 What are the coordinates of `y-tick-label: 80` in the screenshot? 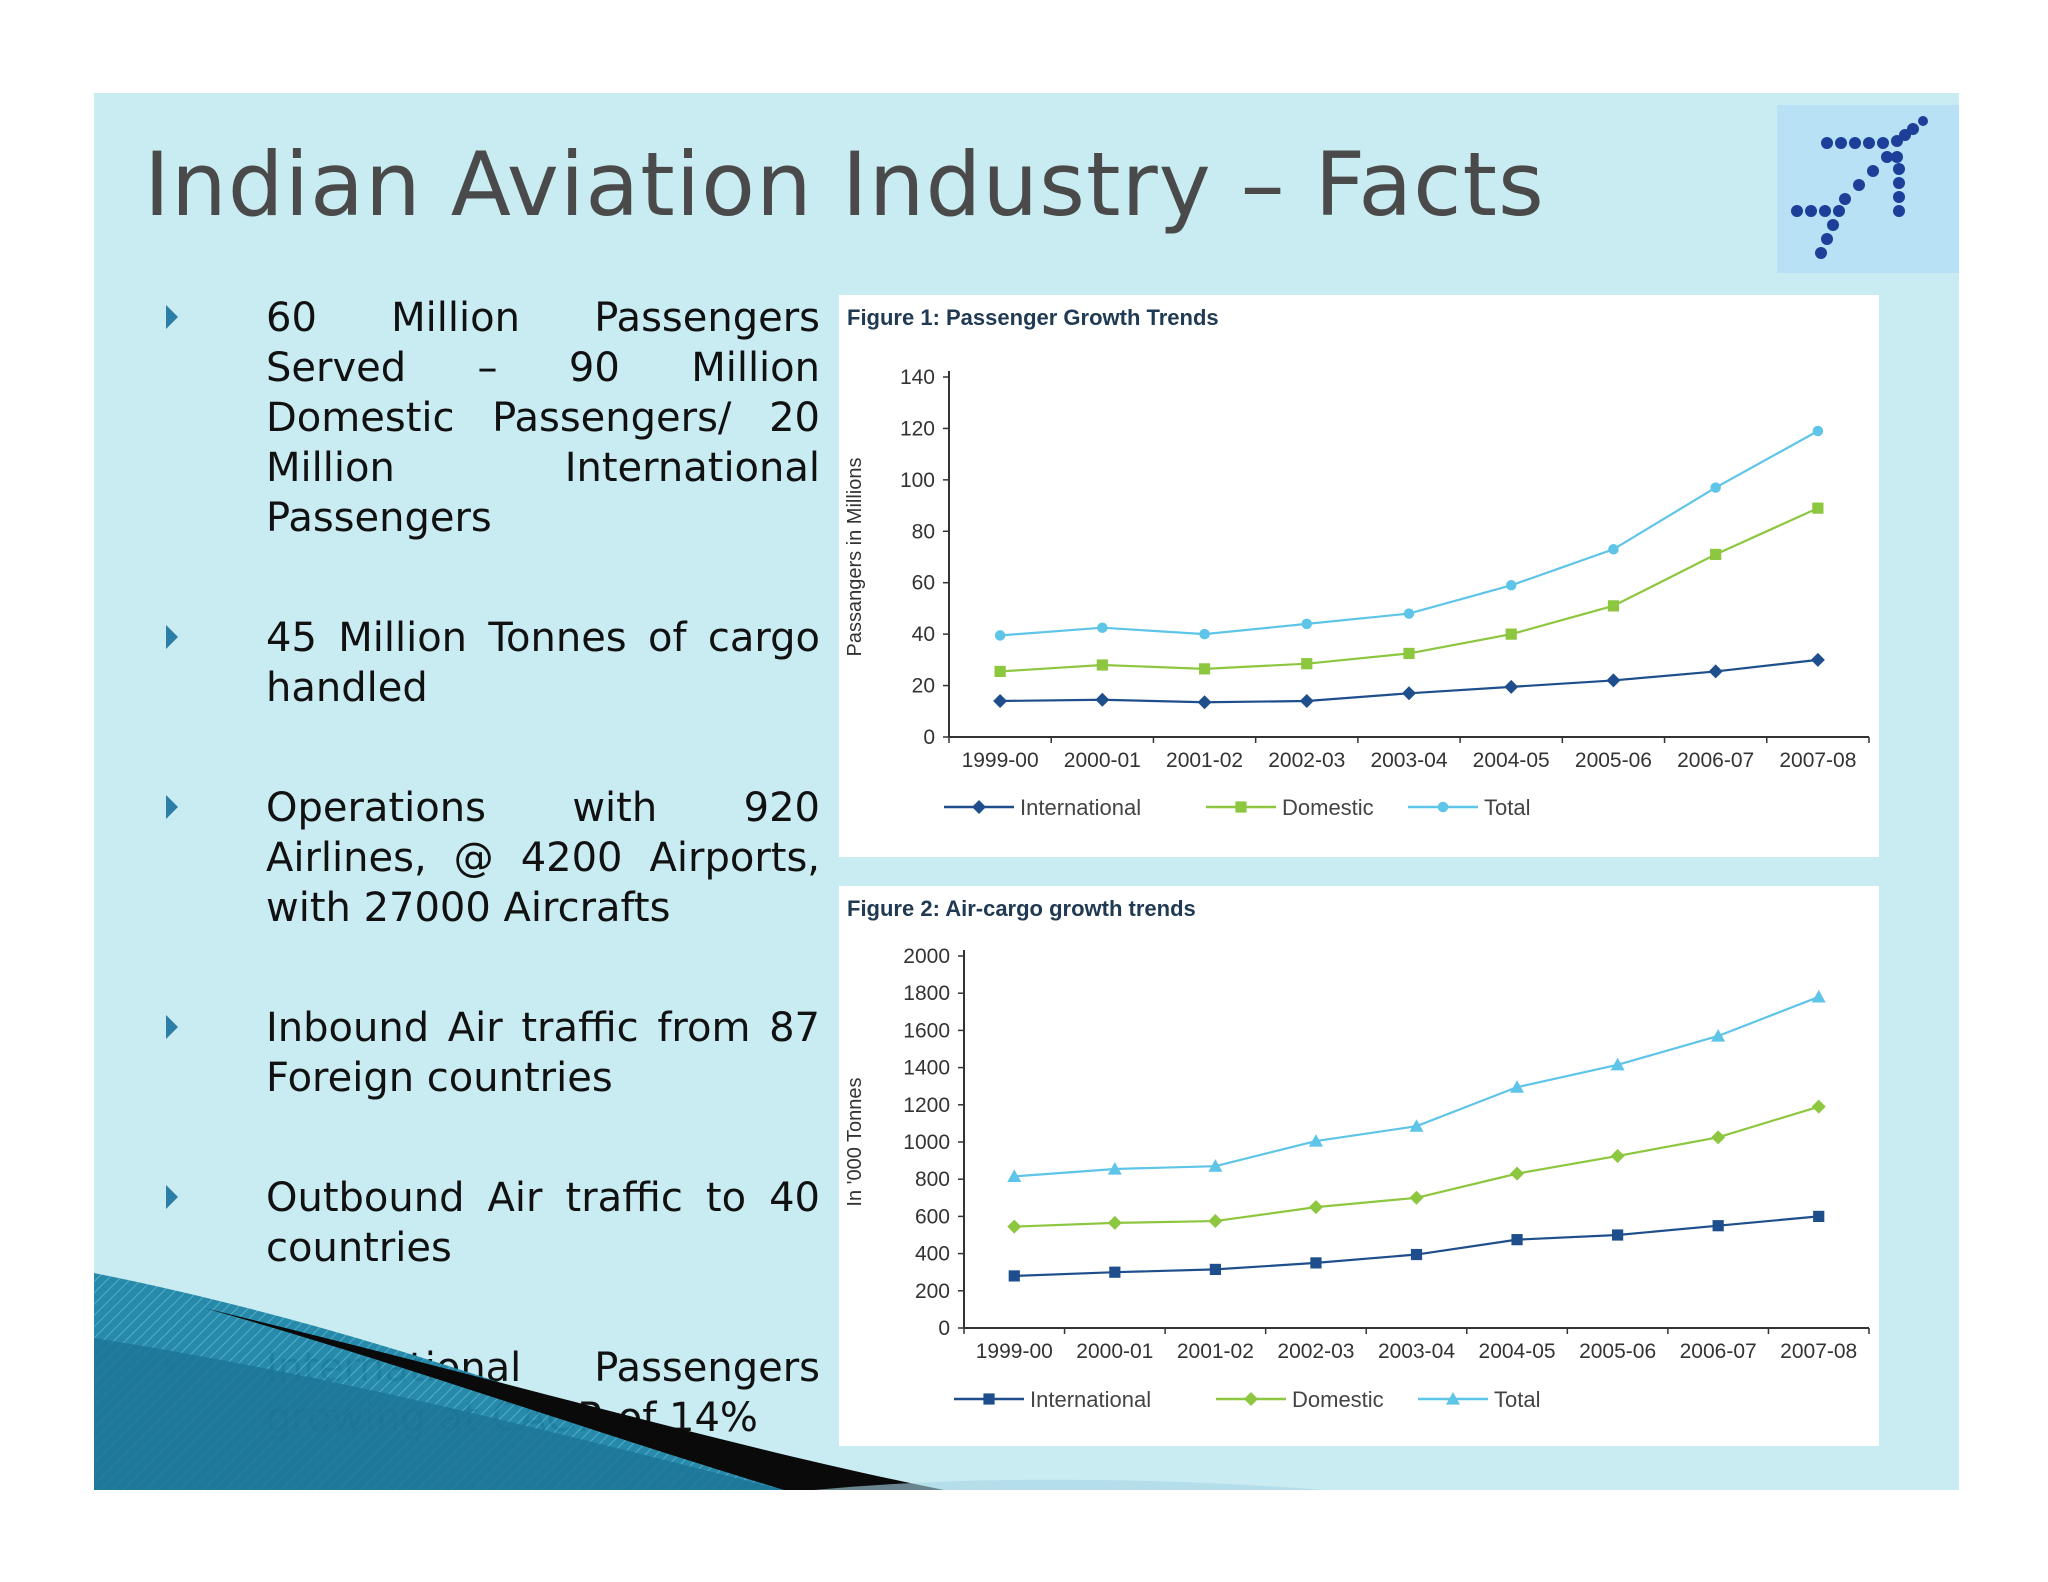 It's located at (923, 531).